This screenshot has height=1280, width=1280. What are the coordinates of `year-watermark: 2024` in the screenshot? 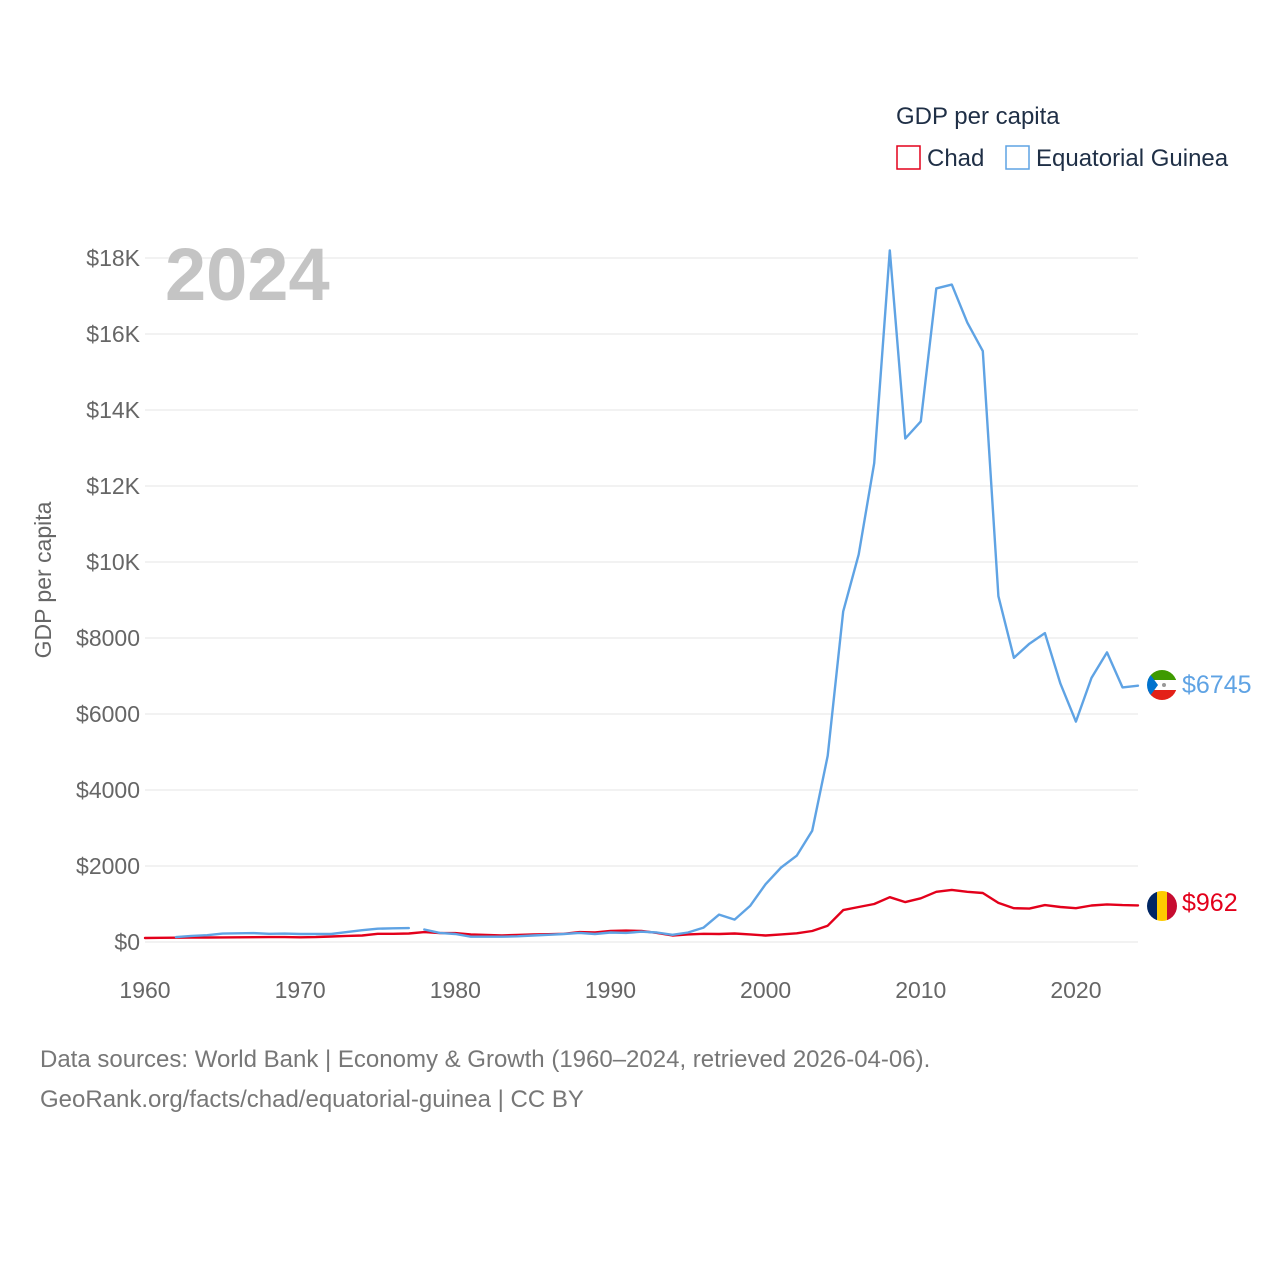 It's located at (247, 274).